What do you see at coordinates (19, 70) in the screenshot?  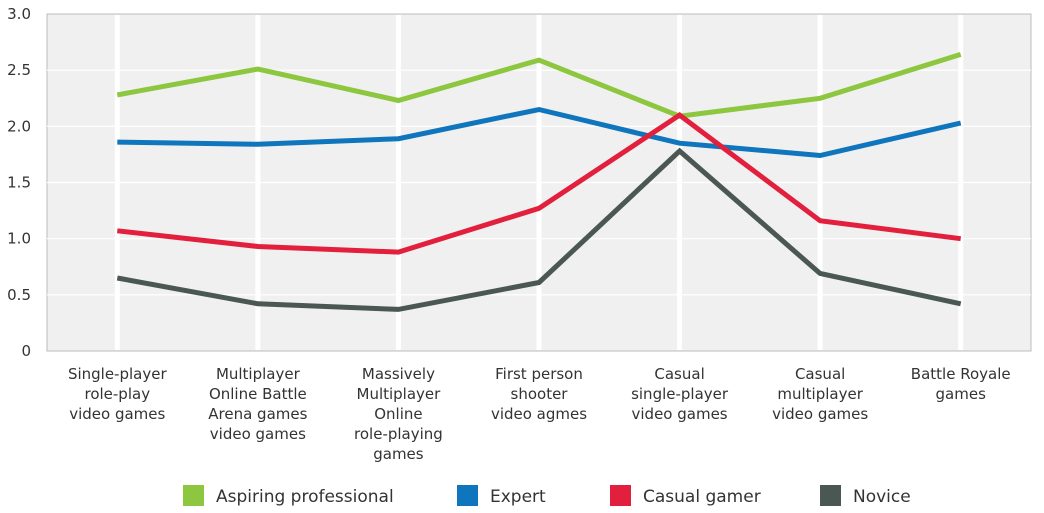 I see `y-tick-label: 2.5` at bounding box center [19, 70].